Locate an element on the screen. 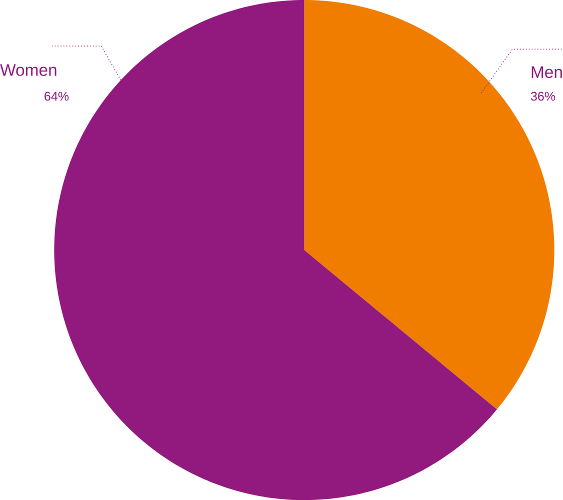  slice-label: Women is located at coordinates (28, 70).